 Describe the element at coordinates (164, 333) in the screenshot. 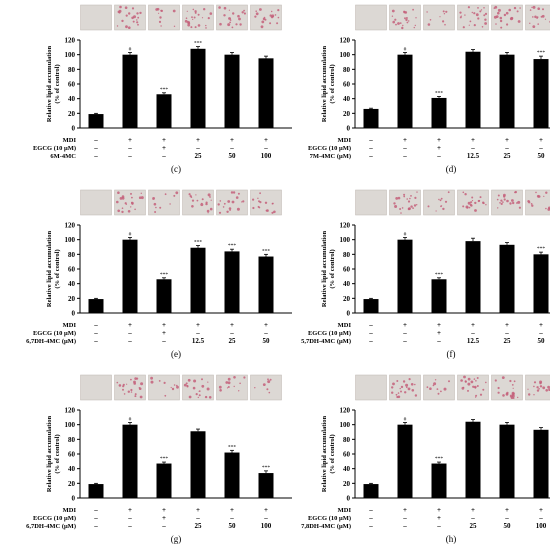

I see `egcg-cell: +` at that location.